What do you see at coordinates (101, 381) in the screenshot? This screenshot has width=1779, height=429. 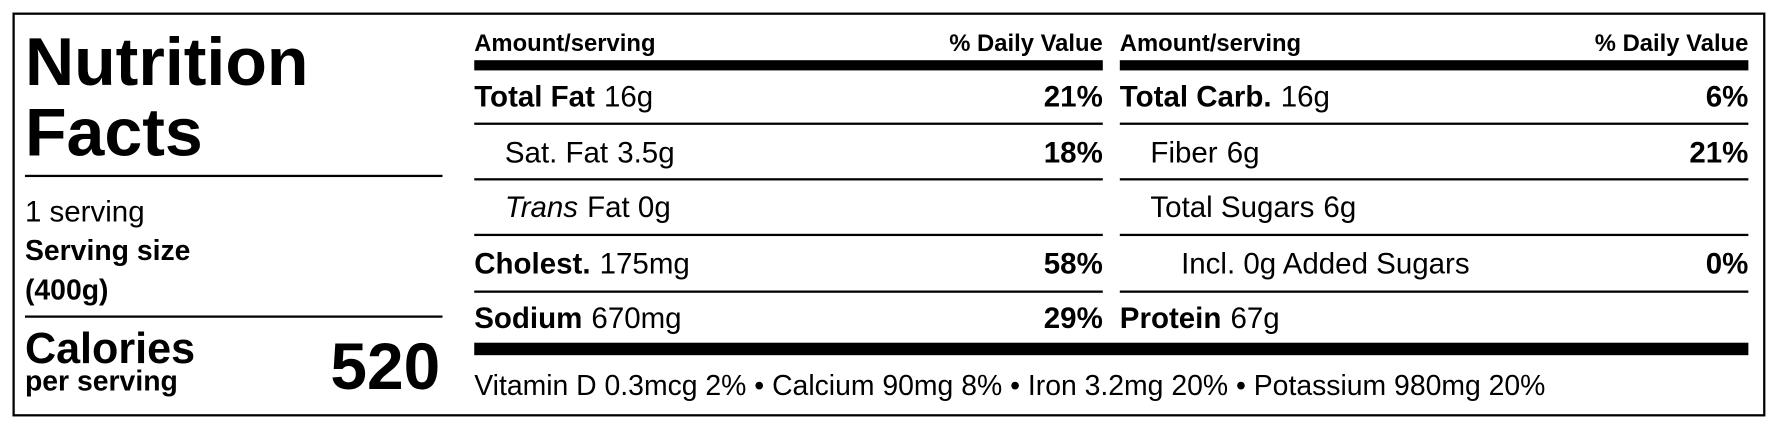 I see `calories-sub: per serving` at bounding box center [101, 381].